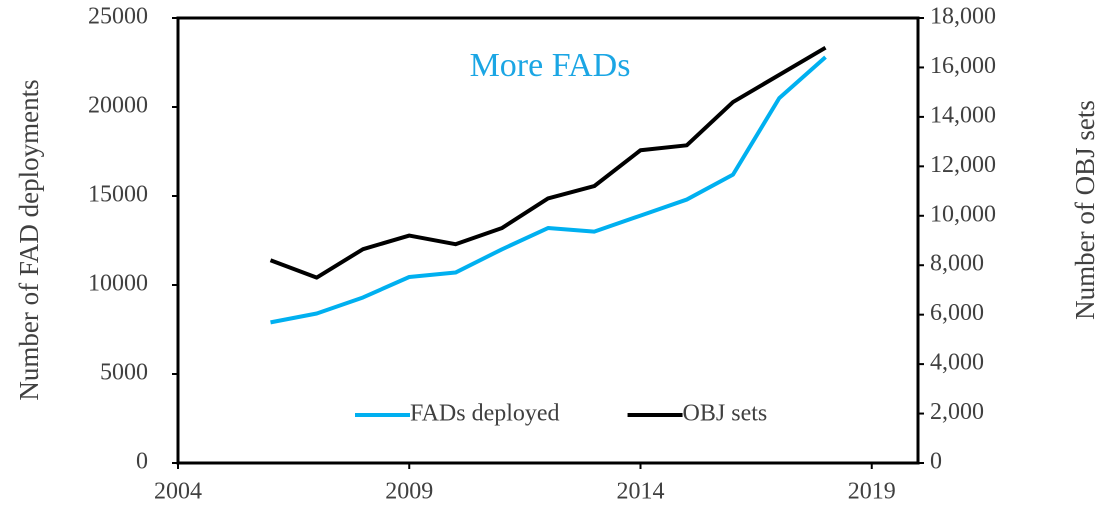 The image size is (1106, 519). I want to click on y2-axis-label: Number of OBJ sets, so click(1085, 210).